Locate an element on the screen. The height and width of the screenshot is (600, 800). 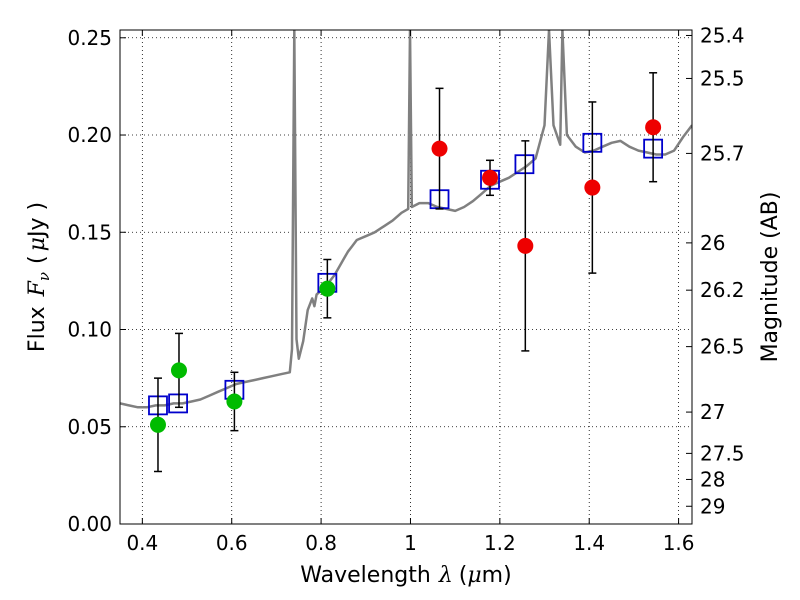
right-tick-label: 27 is located at coordinates (712, 412).